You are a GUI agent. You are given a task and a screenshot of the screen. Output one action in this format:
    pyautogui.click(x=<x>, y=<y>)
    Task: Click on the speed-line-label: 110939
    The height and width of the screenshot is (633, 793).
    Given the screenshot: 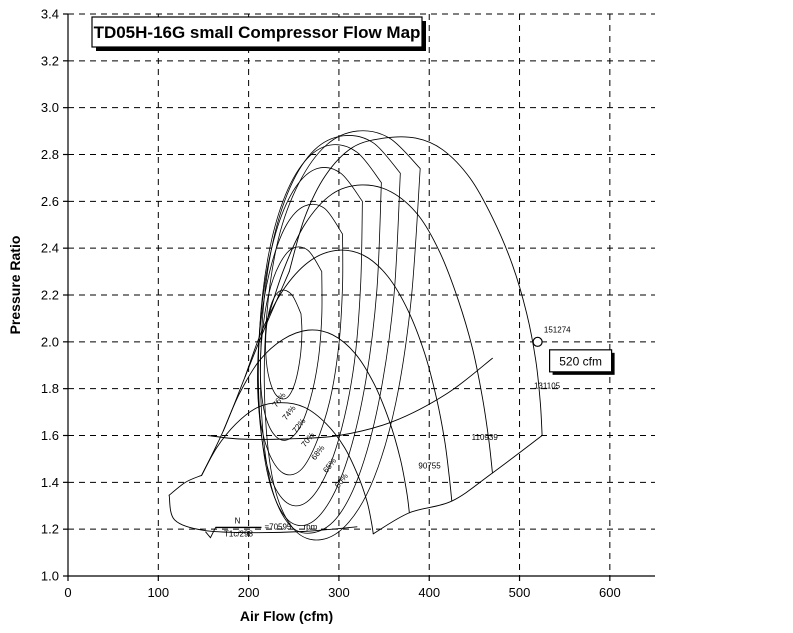 What is the action you would take?
    pyautogui.click(x=485, y=437)
    